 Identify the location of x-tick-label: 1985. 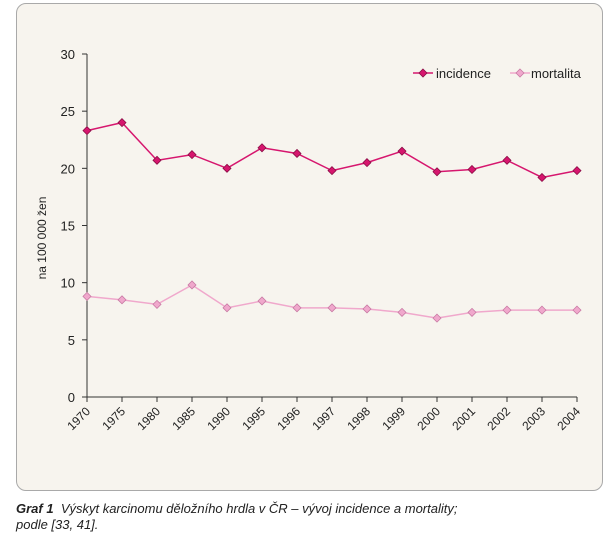
(183, 418).